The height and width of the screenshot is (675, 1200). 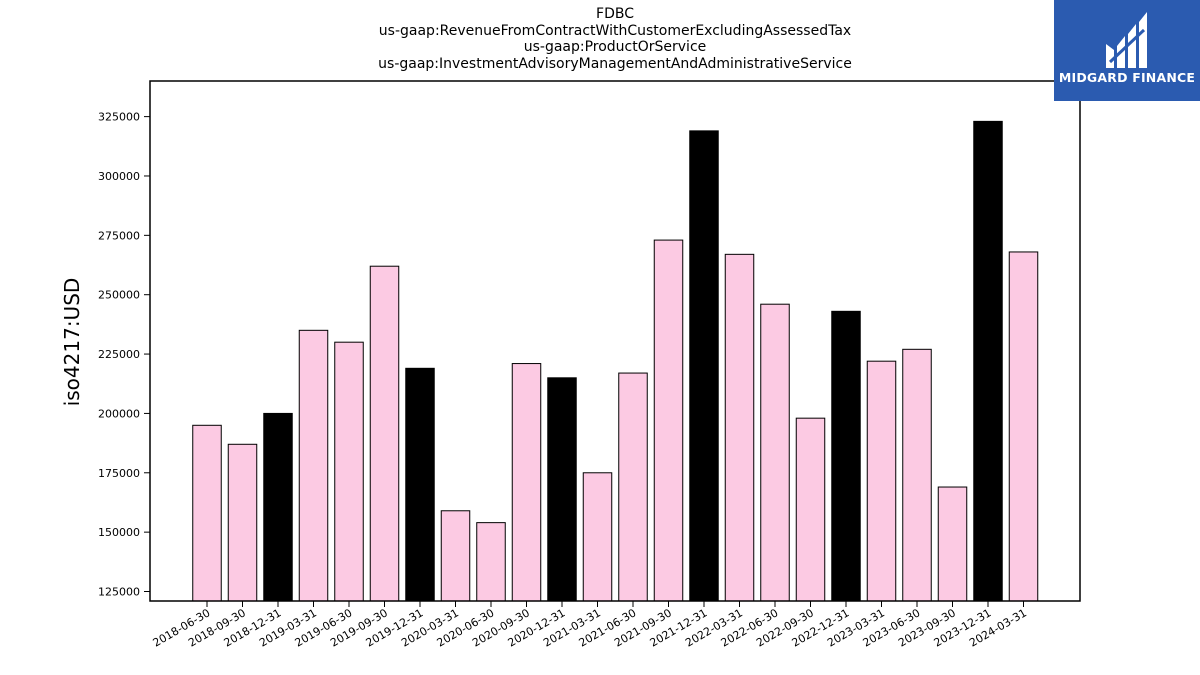 I want to click on logo-text: MIDGARD FINANCE, so click(x=1127, y=77).